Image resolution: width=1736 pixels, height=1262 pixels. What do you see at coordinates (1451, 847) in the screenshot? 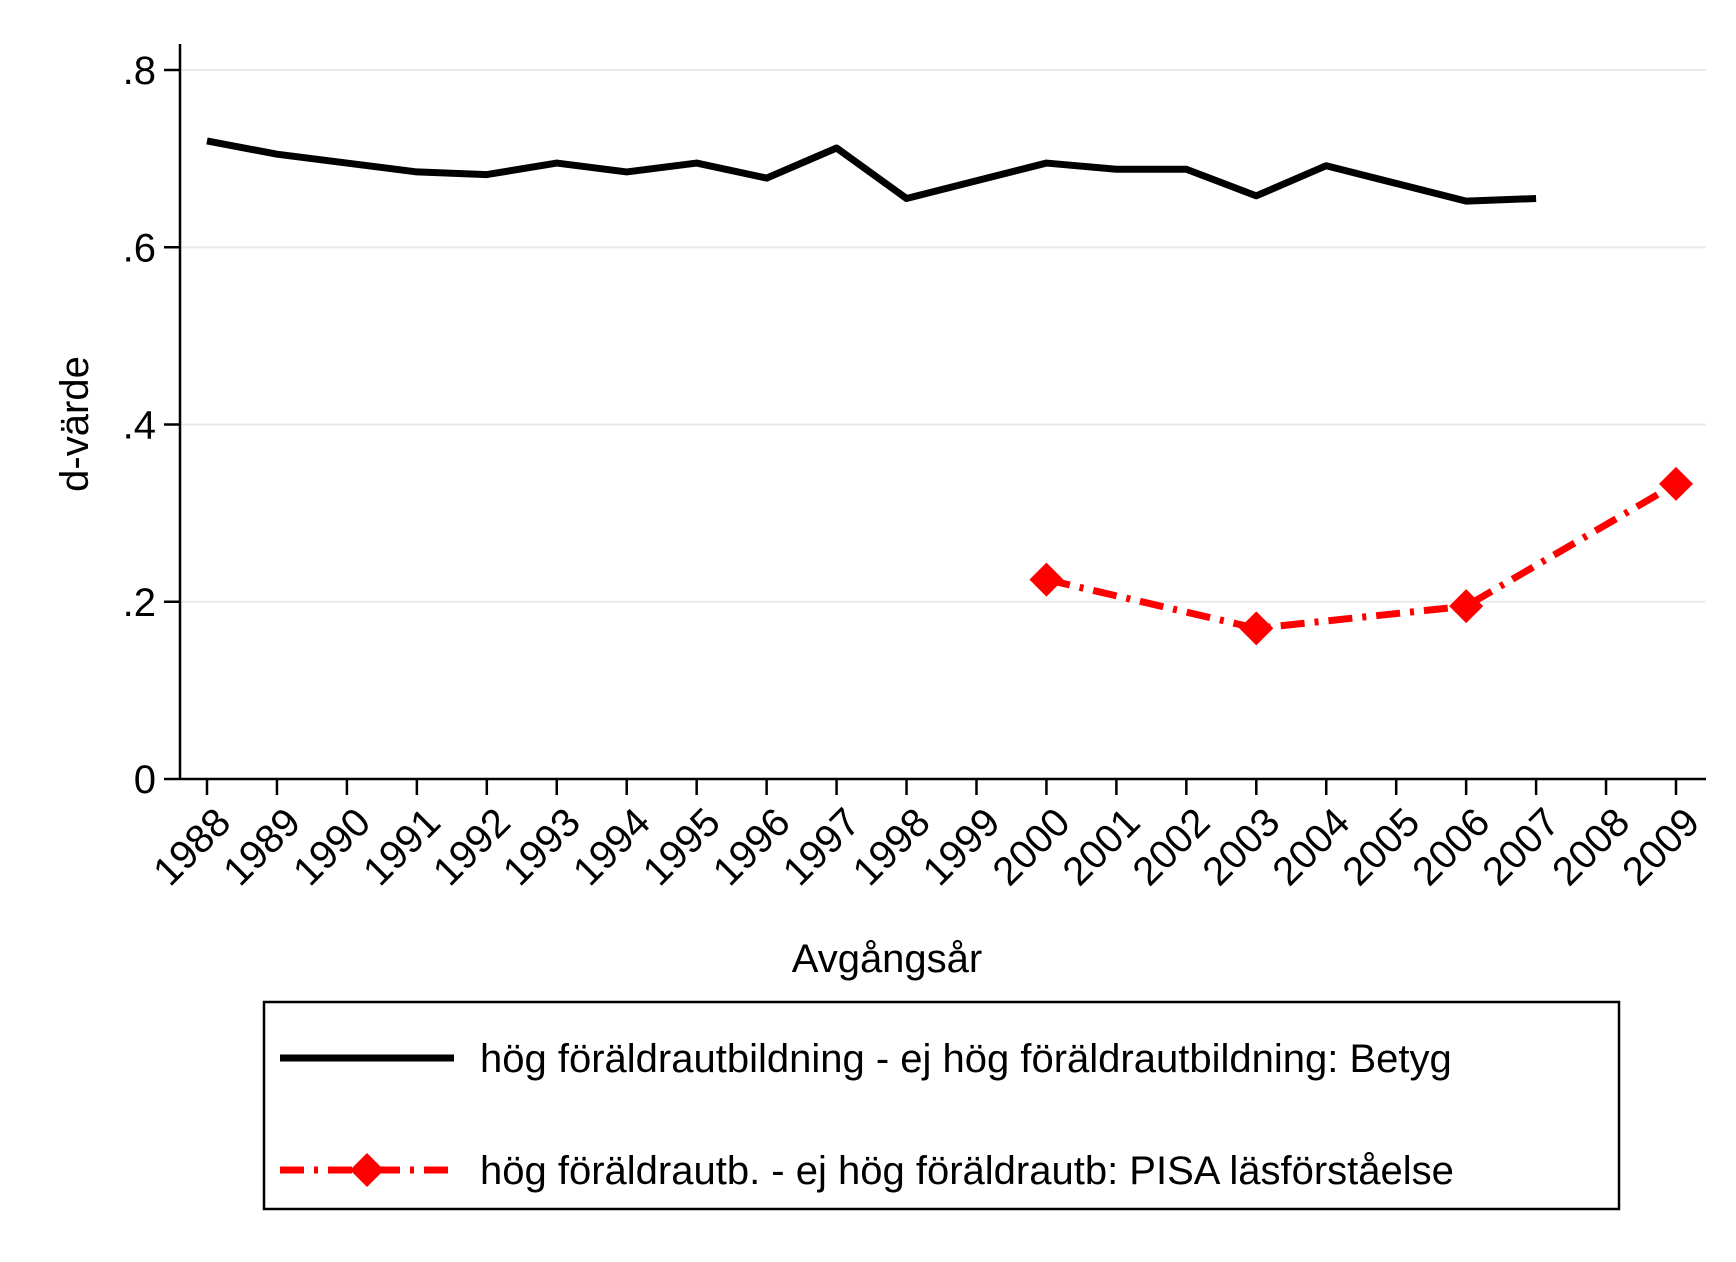
I see `x-tick-label: 2006` at bounding box center [1451, 847].